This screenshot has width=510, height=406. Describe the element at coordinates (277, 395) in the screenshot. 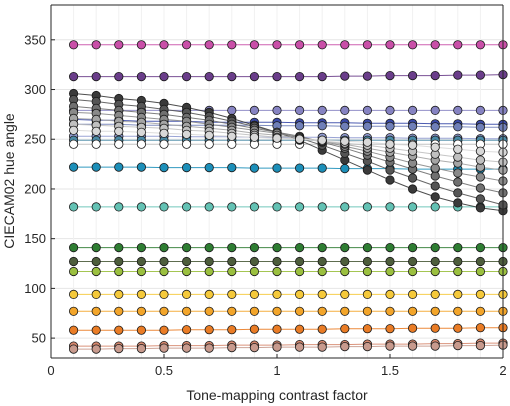

I see `x-axis-label: Tone-mapping contrast factor` at that location.